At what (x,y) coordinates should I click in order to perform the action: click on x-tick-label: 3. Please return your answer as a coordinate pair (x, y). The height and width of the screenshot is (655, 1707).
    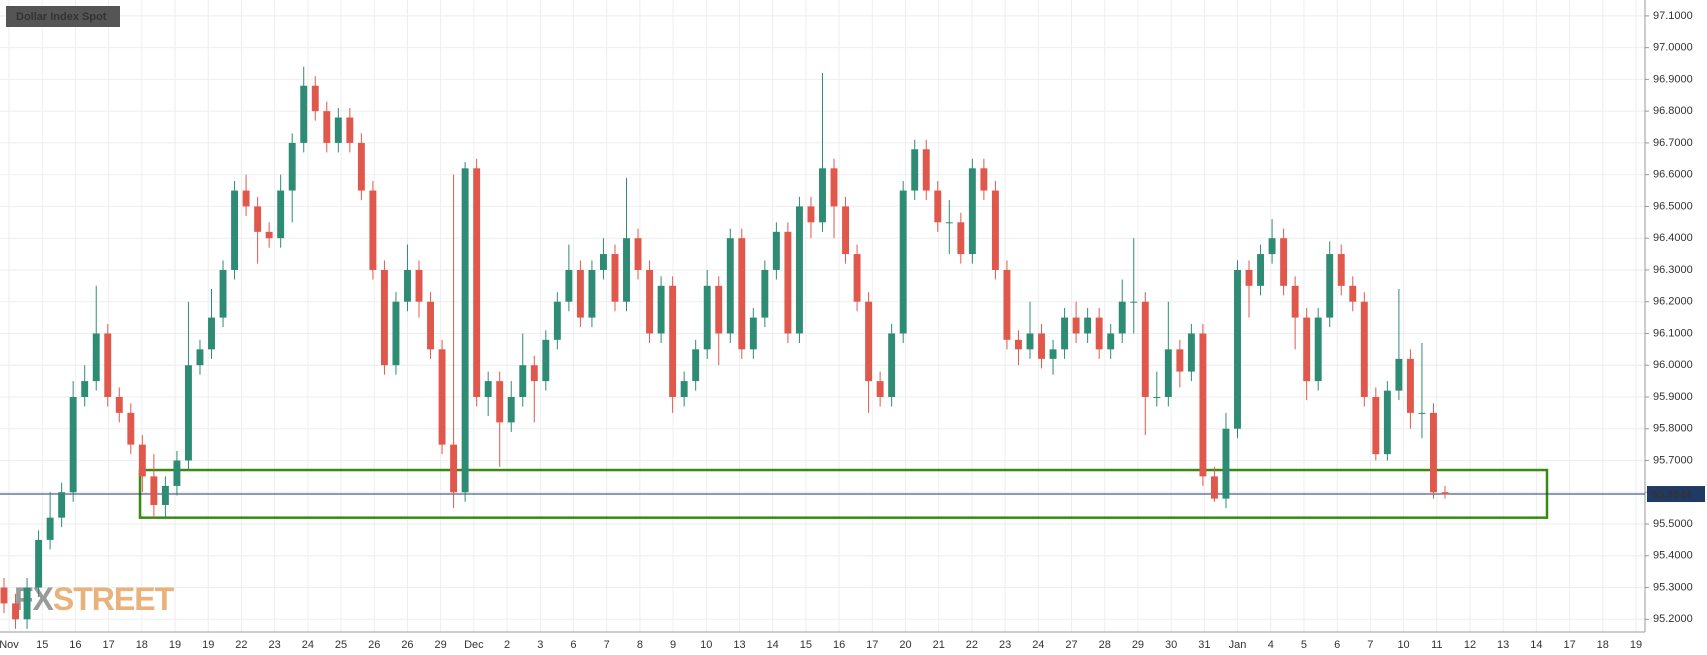
    Looking at the image, I should click on (540, 645).